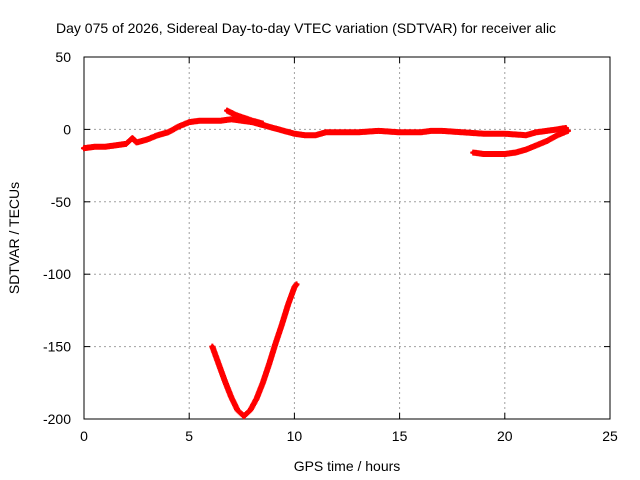 The height and width of the screenshot is (480, 640). Describe the element at coordinates (14, 238) in the screenshot. I see `y-axis-label: SDTVAR / TECUs` at that location.